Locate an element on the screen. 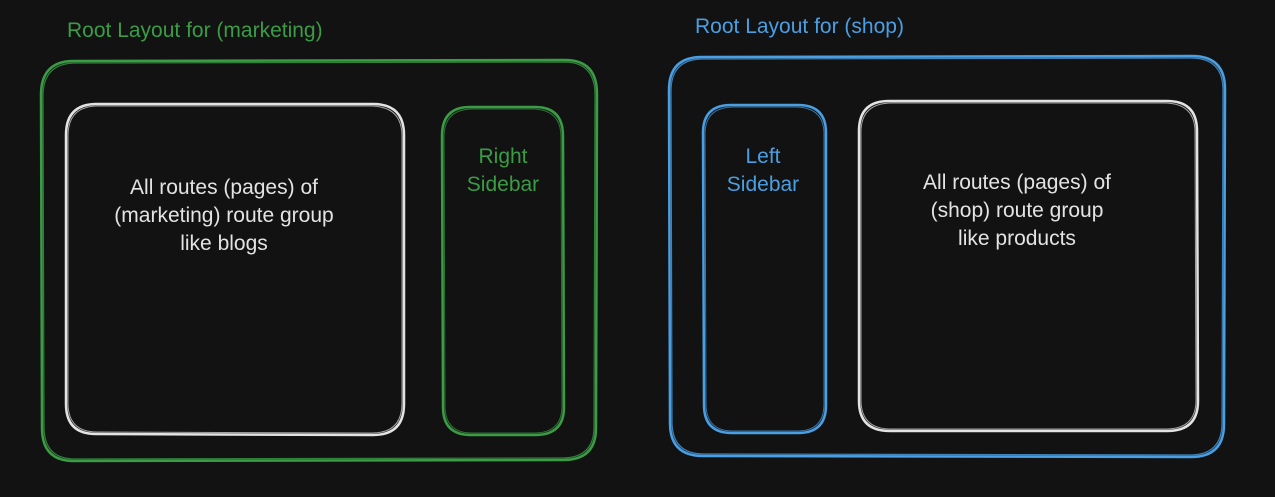 Image resolution: width=1275 pixels, height=497 pixels. left-sidebar-text: Left Sidebar is located at coordinates (763, 170).